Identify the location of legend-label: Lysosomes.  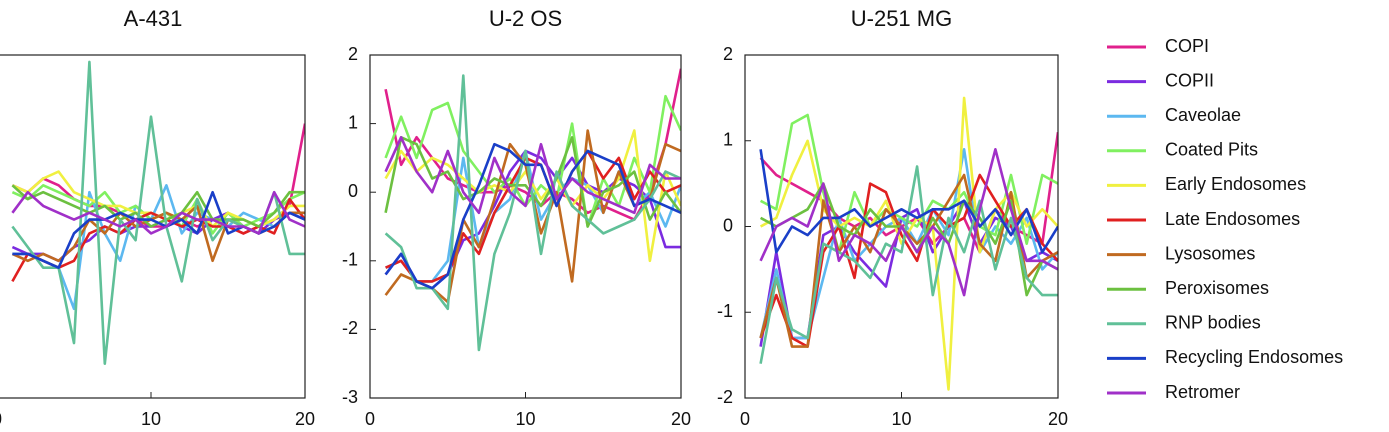
(1210, 253).